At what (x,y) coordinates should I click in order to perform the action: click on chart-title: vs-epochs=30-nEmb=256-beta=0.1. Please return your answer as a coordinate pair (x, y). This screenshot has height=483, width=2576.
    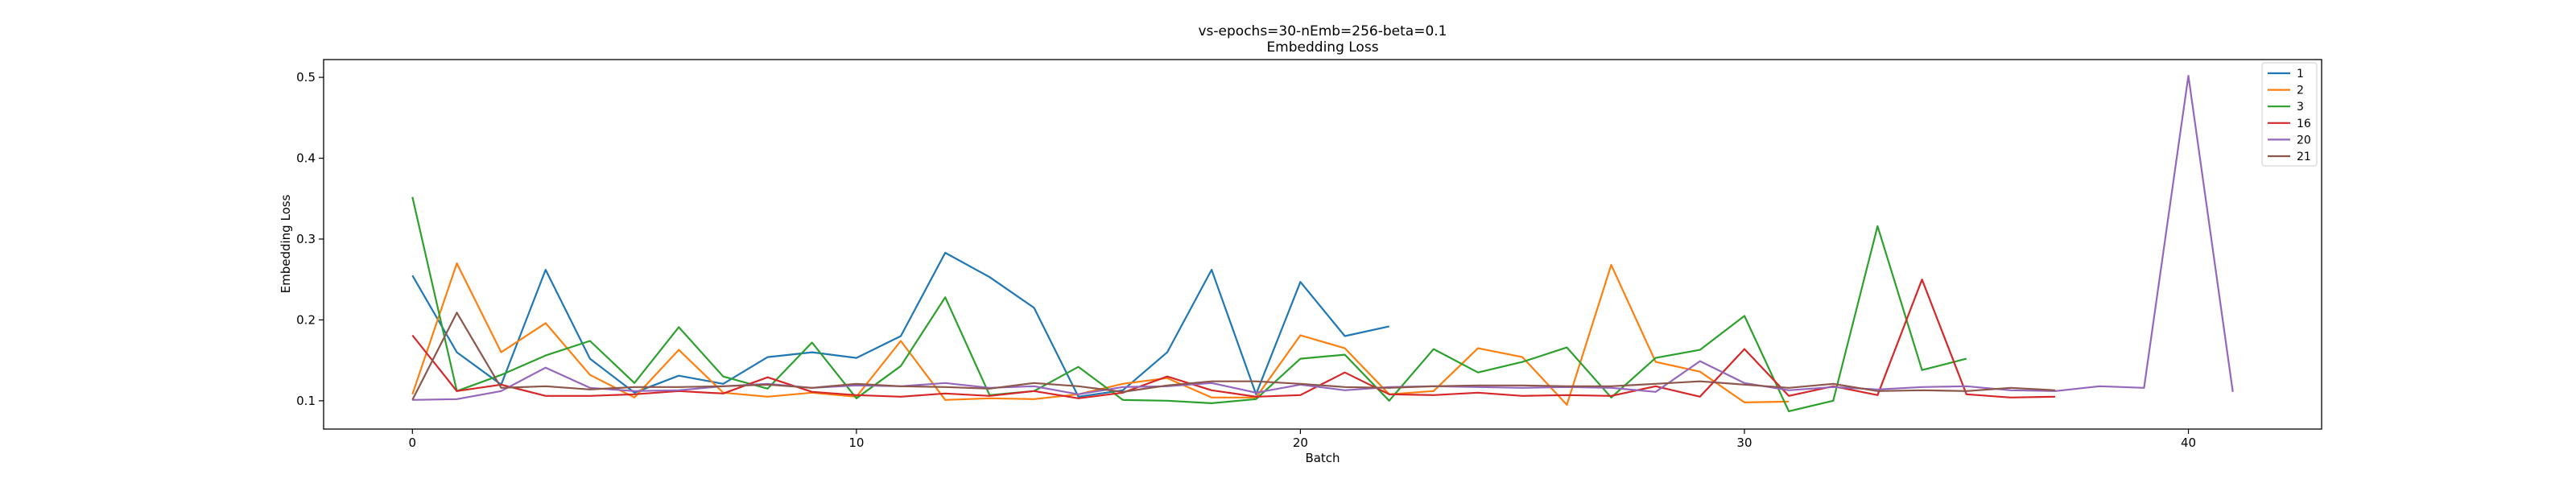
    Looking at the image, I should click on (1323, 31).